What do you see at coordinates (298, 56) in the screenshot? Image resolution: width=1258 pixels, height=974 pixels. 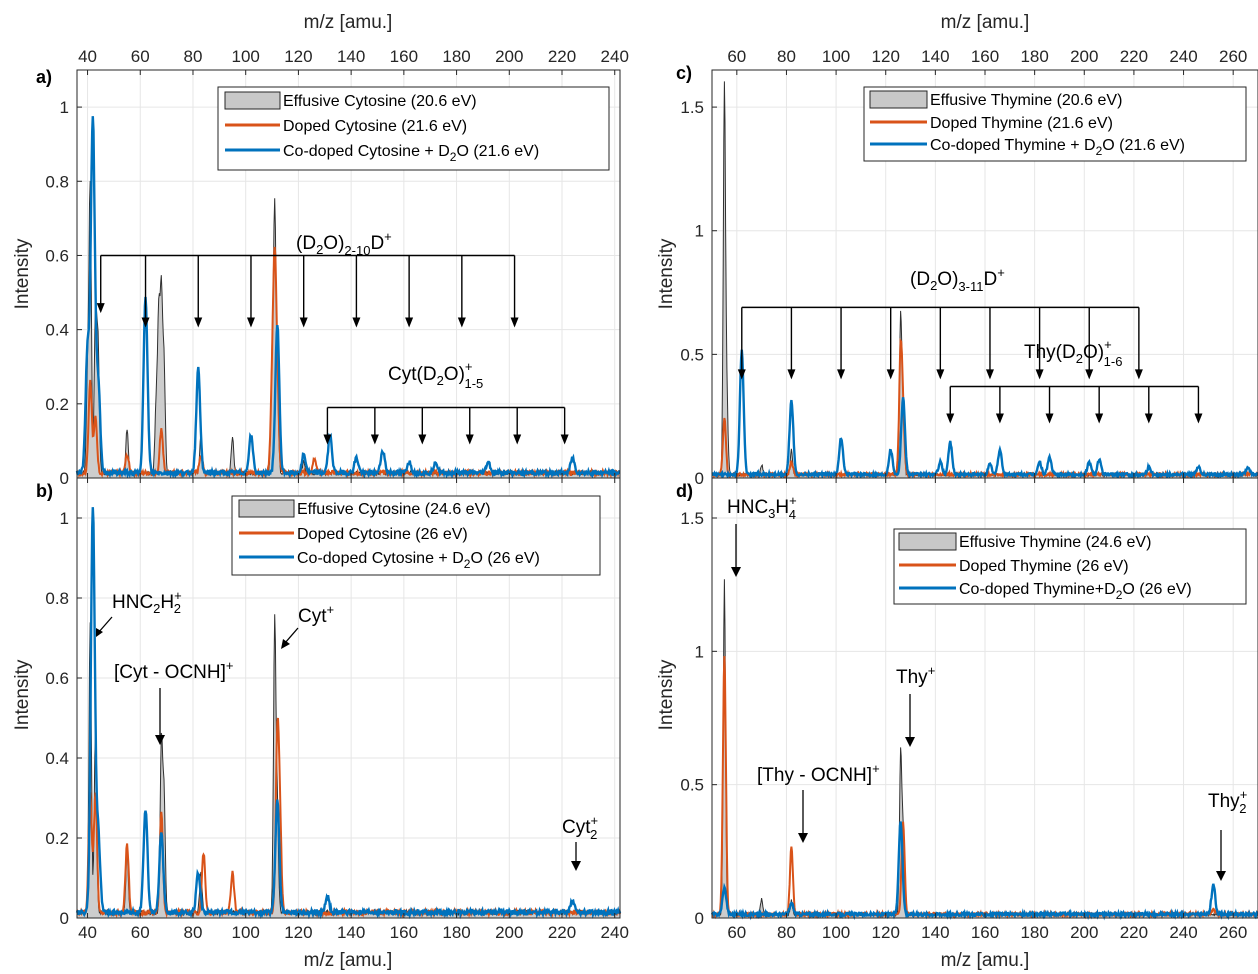 I see `x-tick-label: 120` at bounding box center [298, 56].